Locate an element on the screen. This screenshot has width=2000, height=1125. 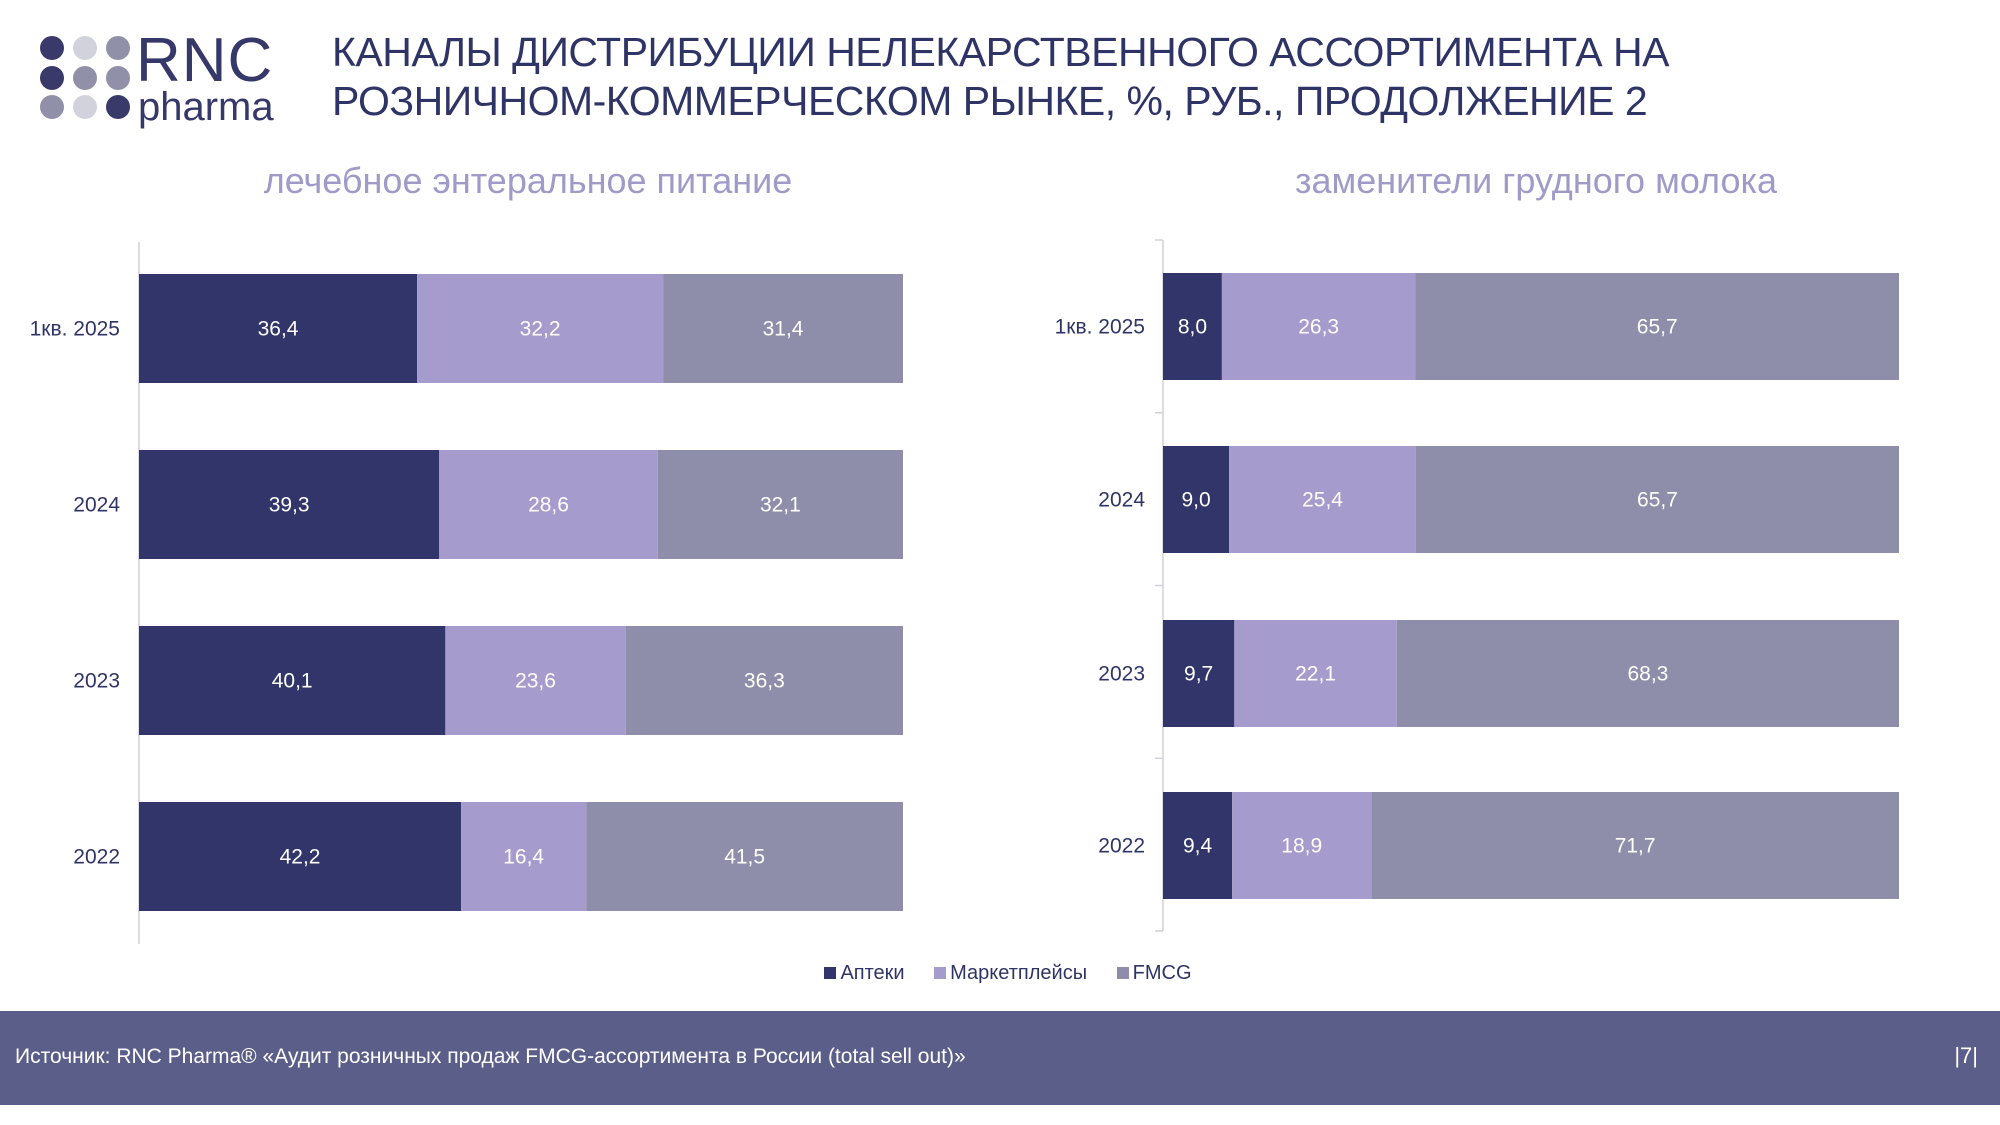
page-number: |7| is located at coordinates (1966, 1055).